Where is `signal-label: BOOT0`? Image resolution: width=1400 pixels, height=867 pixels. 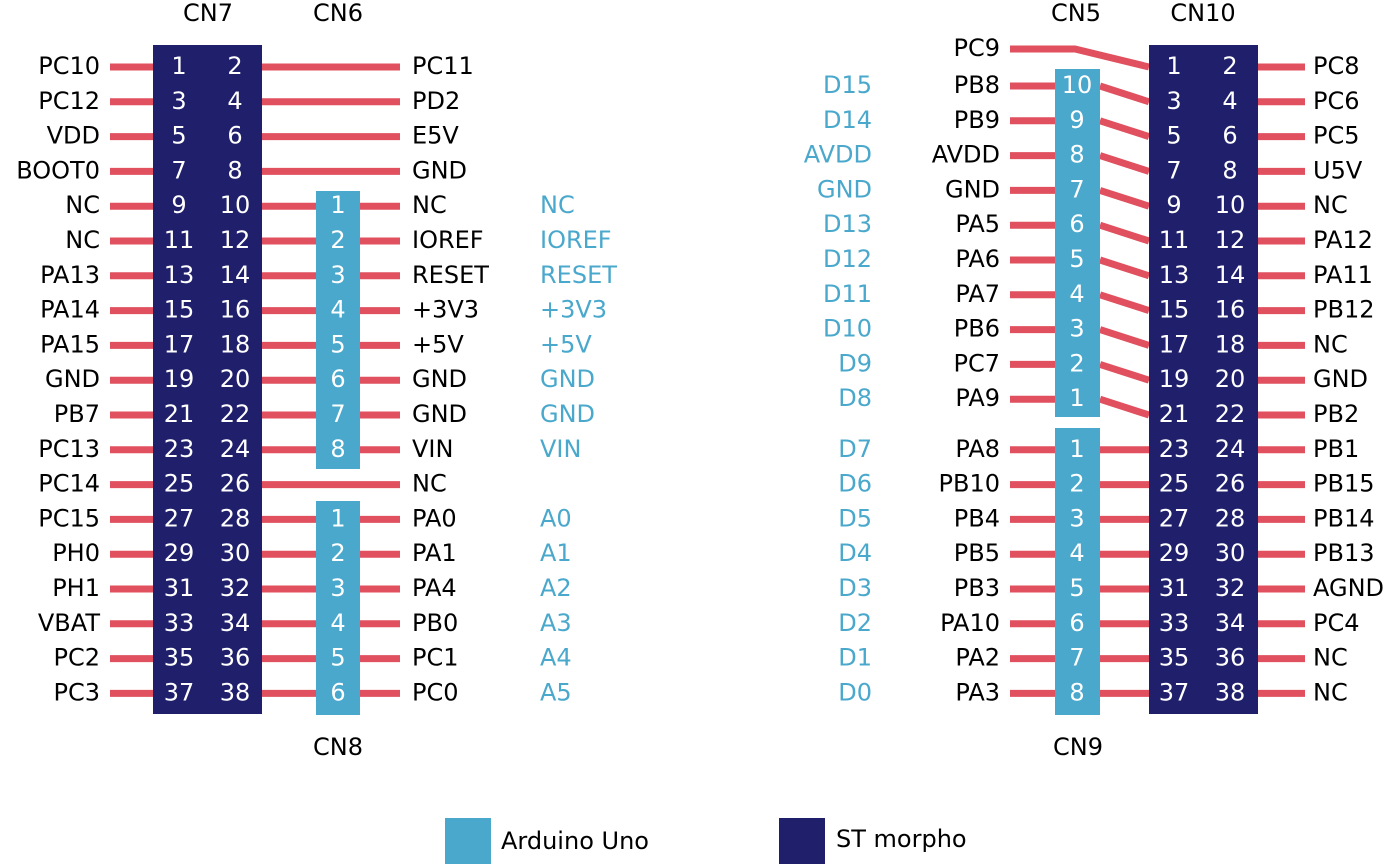 signal-label: BOOT0 is located at coordinates (58, 170).